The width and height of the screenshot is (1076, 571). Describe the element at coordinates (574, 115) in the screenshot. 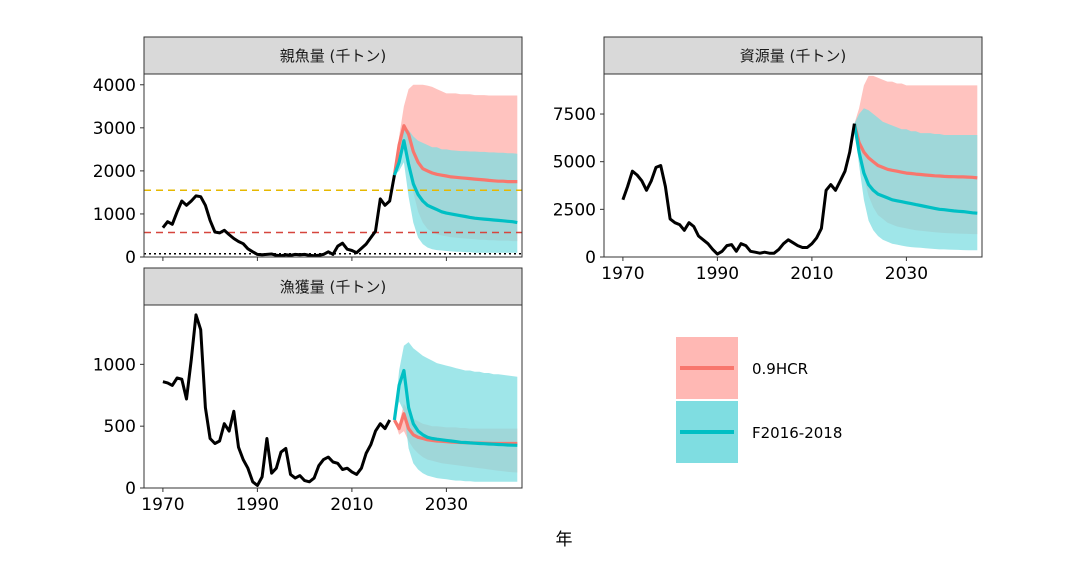

I see `y-tick-label: 7500` at that location.